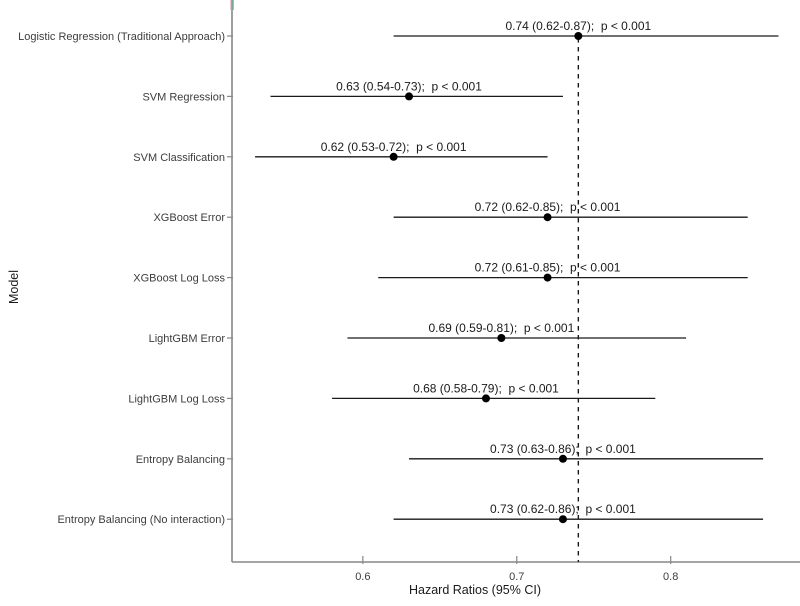 Image resolution: width=800 pixels, height=606 pixels. I want to click on model-label: Entropy Balancing, so click(180, 460).